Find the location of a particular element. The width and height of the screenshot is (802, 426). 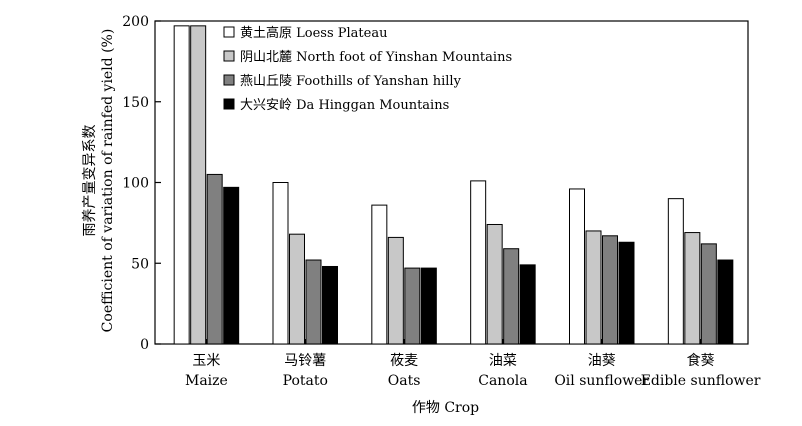

x-tick-label-chinese: 油菜 is located at coordinates (503, 361).